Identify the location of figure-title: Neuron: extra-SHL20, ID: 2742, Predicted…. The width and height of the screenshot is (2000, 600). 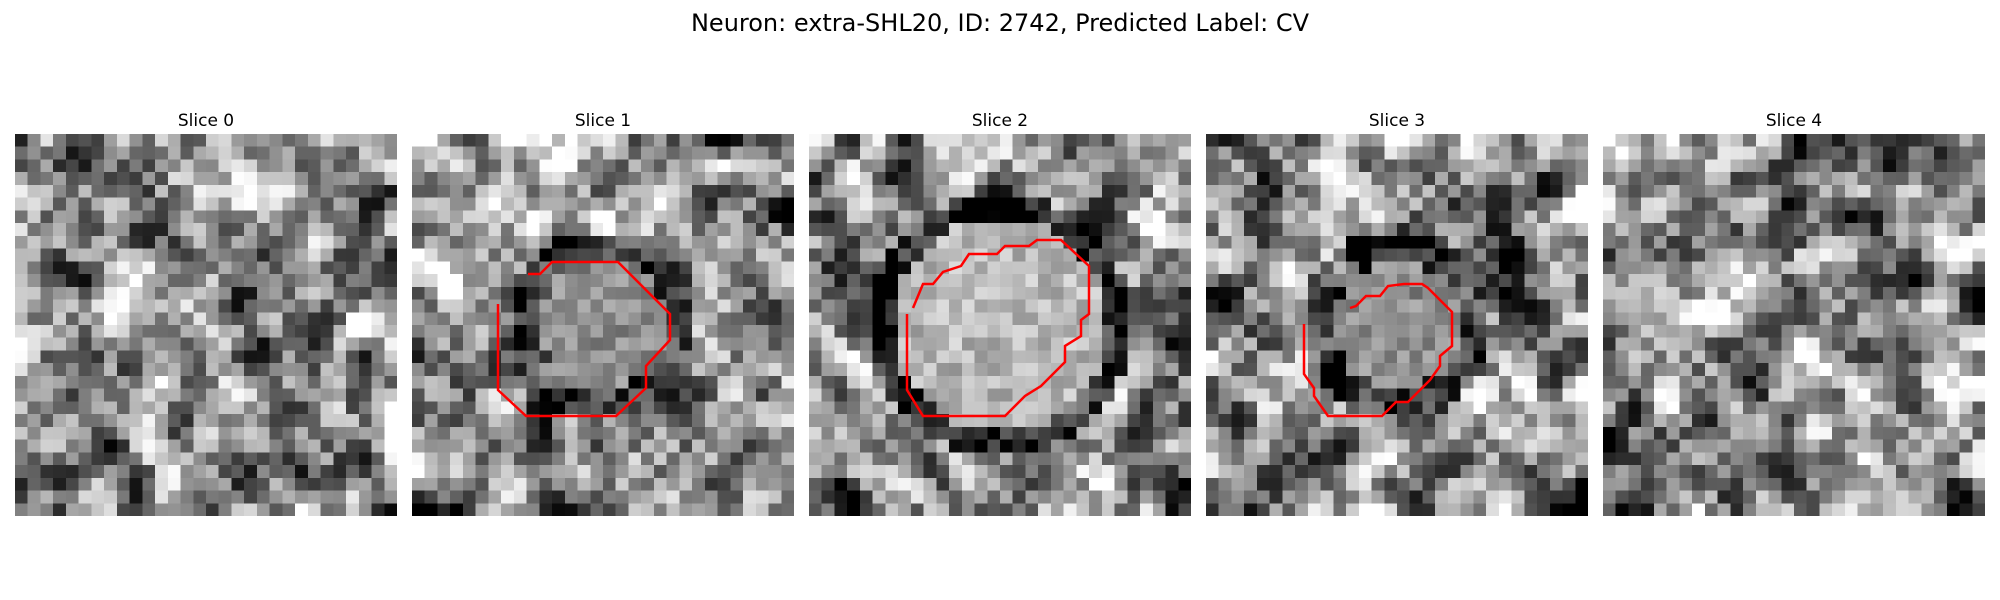
(1000, 23).